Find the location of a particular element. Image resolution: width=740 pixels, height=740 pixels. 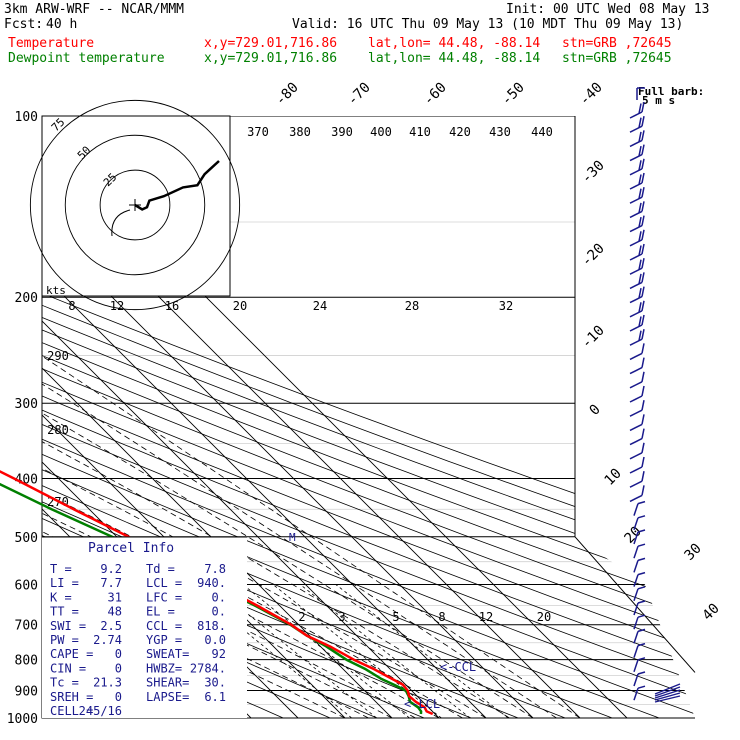

isotherm-label: 30 is located at coordinates (693, 552).